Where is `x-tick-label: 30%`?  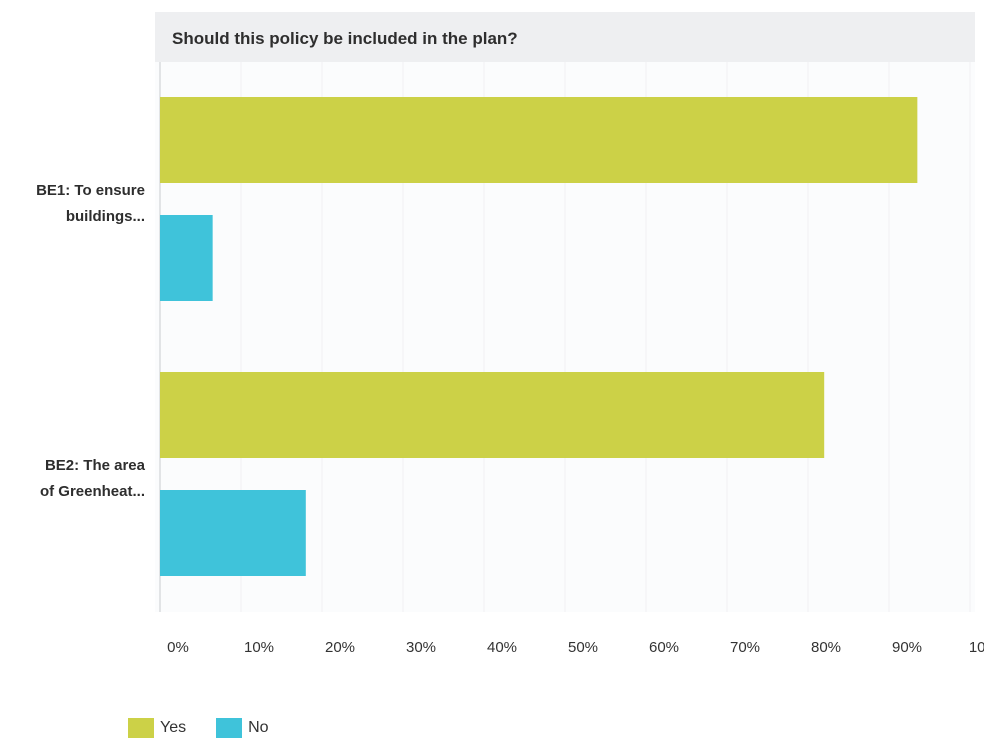
x-tick-label: 30% is located at coordinates (421, 647).